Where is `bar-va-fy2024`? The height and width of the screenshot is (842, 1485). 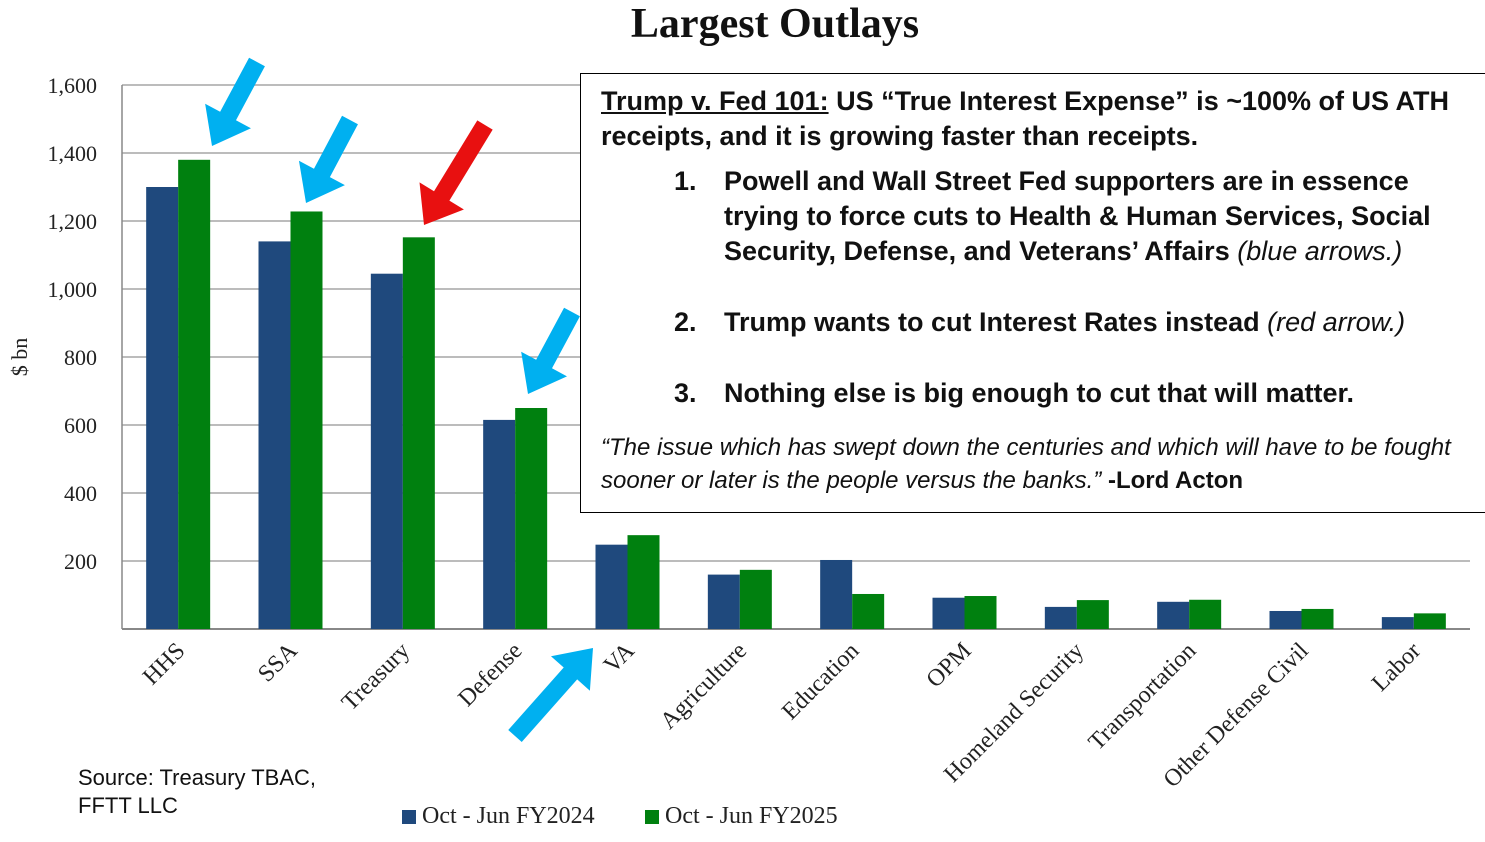
bar-va-fy2024 is located at coordinates (611, 586).